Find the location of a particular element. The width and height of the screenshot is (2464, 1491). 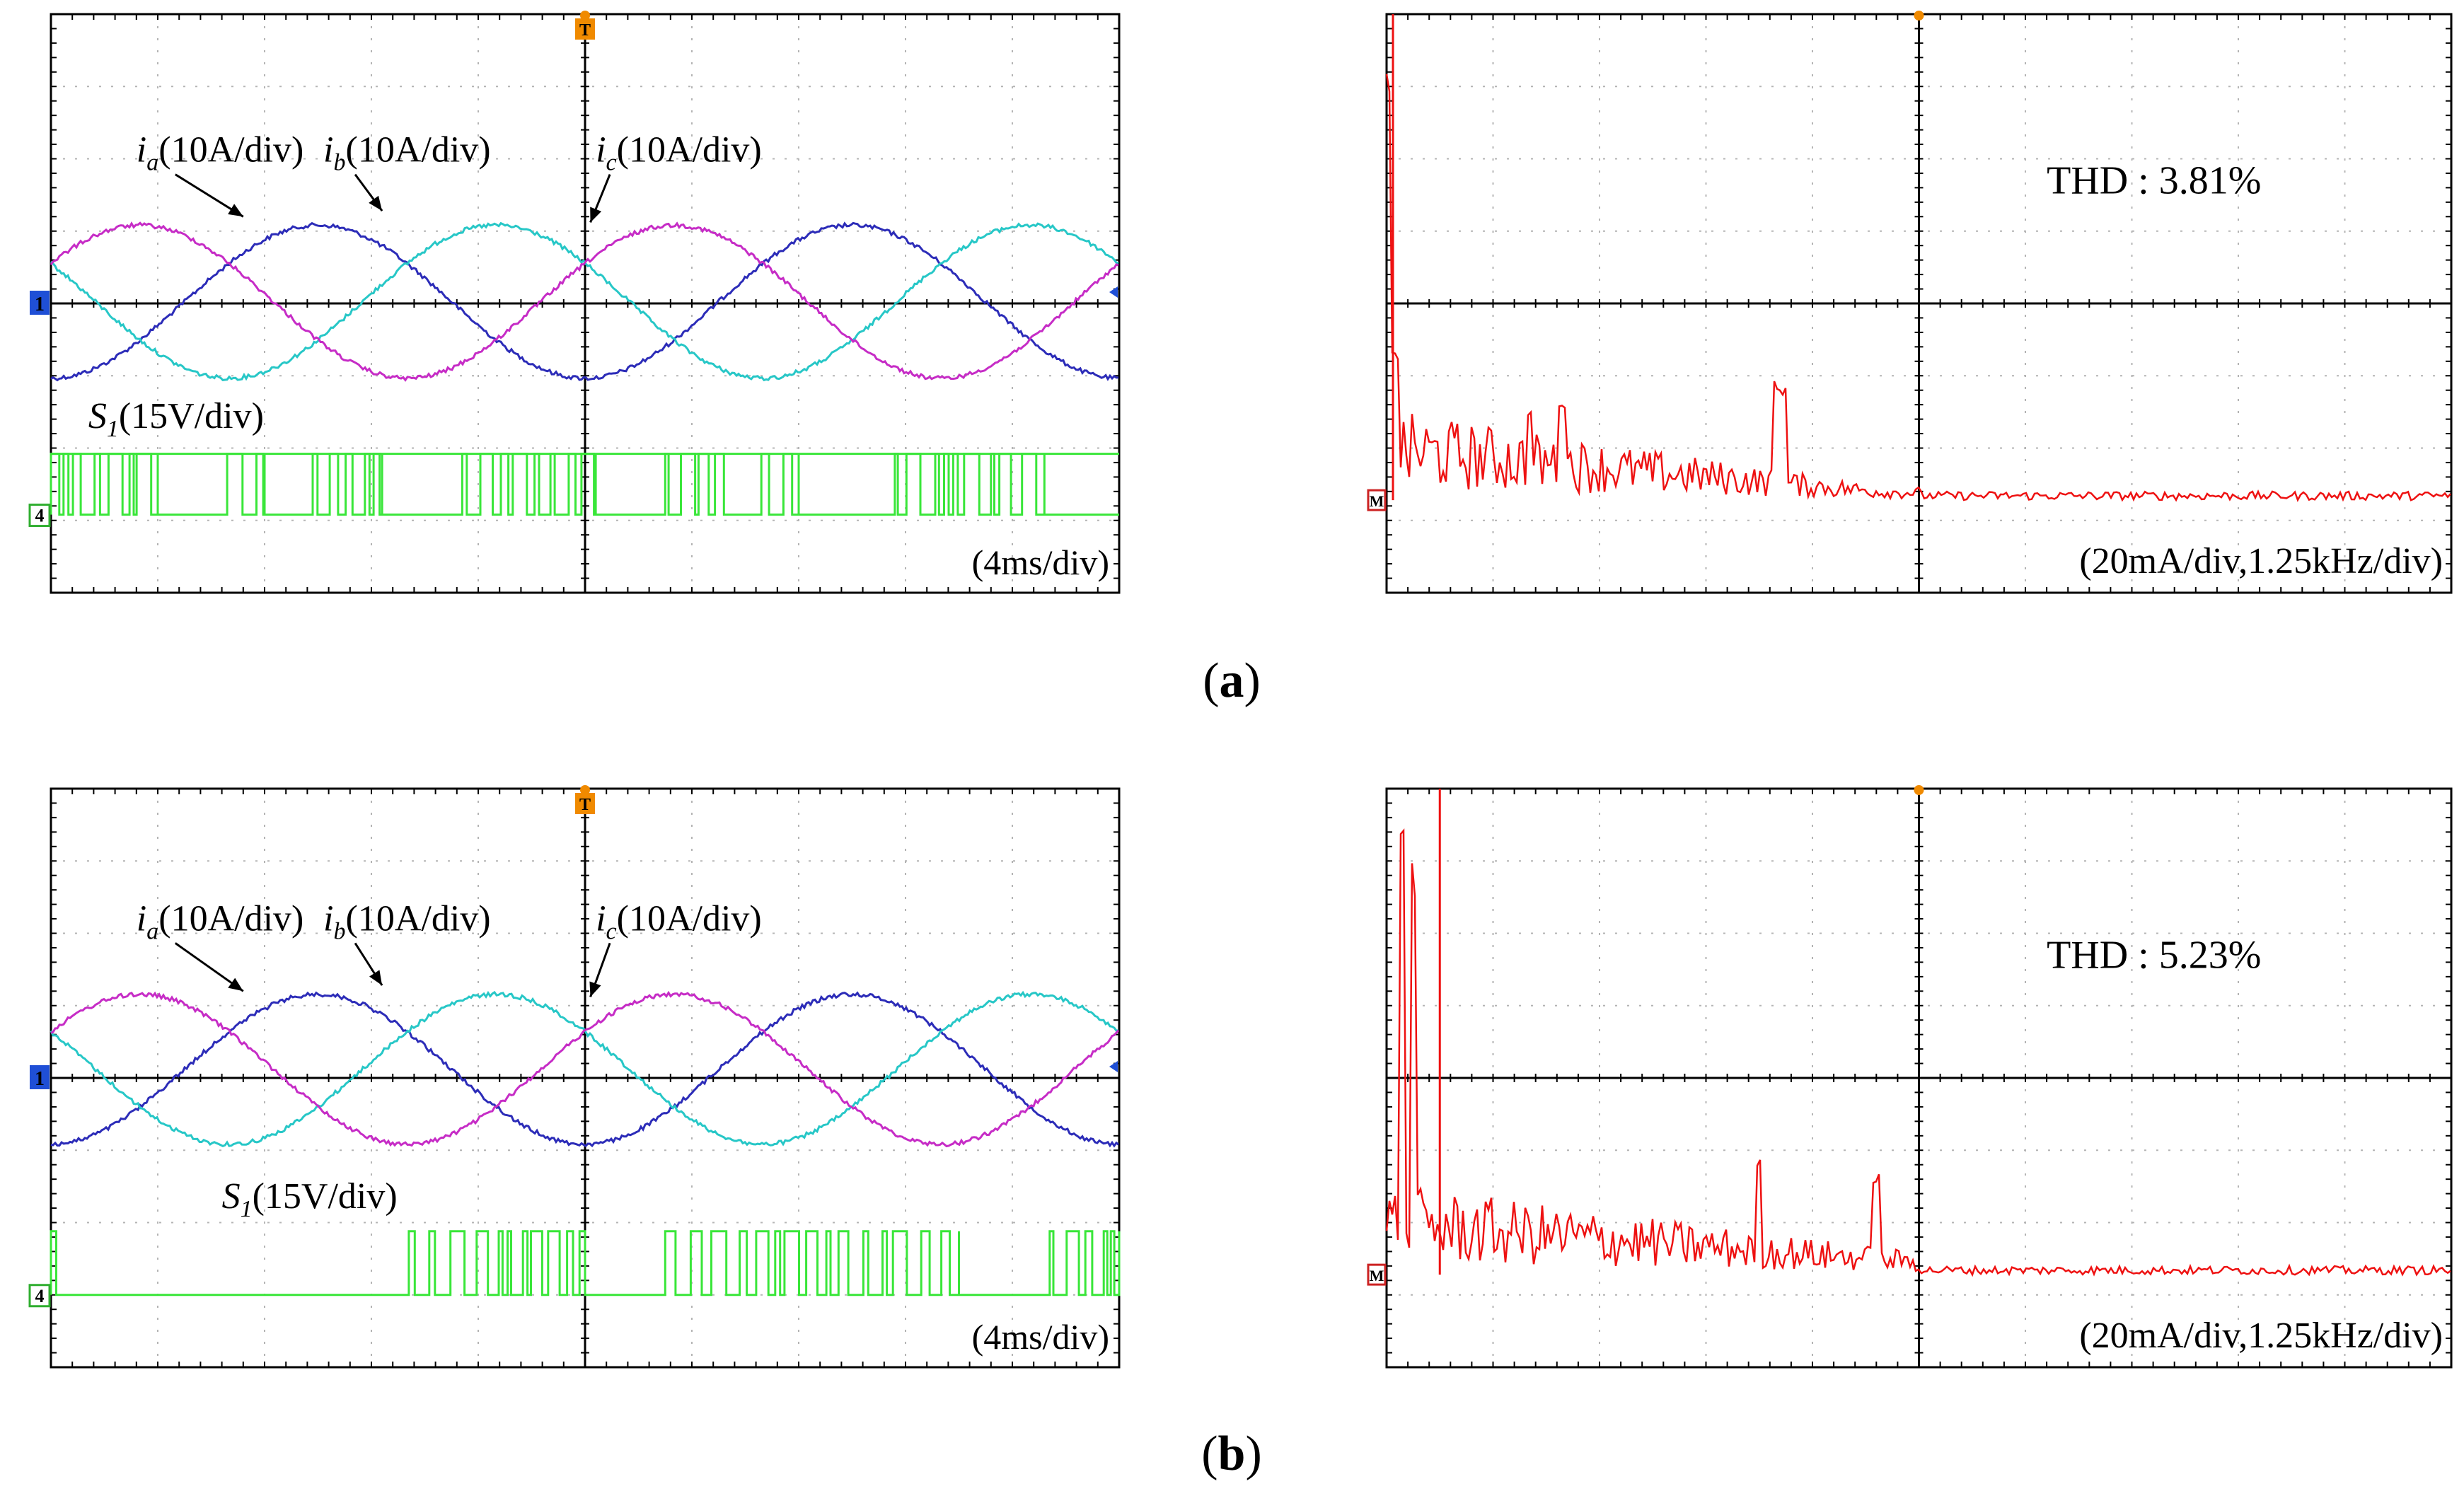

caption-a: (a) is located at coordinates (1232, 681).